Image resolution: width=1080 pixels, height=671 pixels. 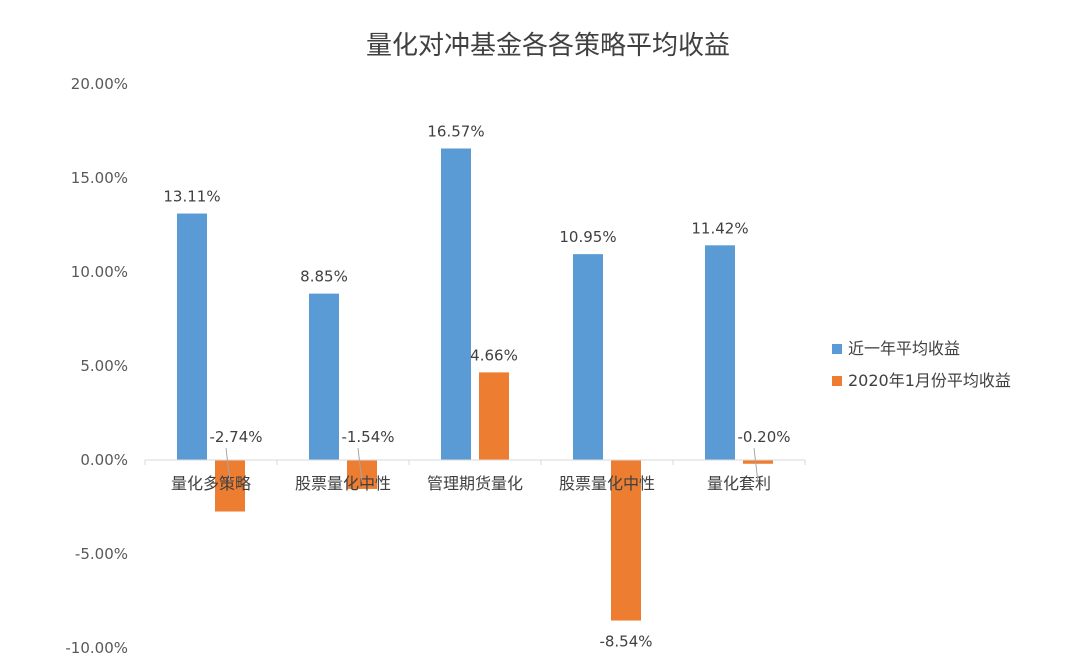 I want to click on data-label: 11.42%, so click(x=719, y=228).